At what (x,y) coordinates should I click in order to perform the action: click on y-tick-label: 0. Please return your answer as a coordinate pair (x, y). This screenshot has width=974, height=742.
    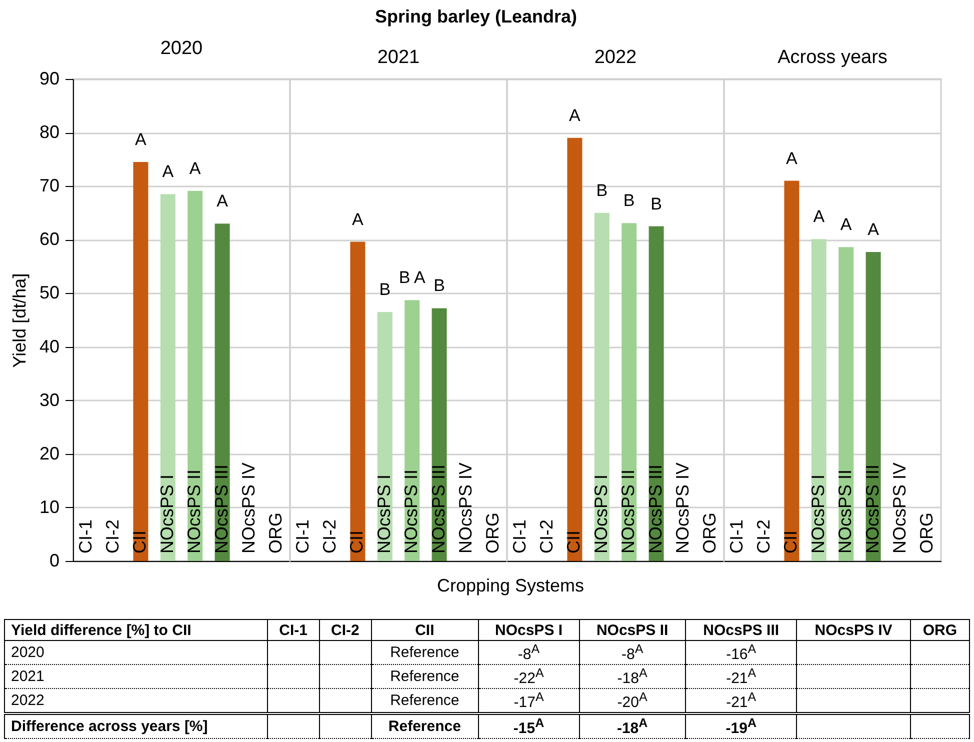
    Looking at the image, I should click on (54, 560).